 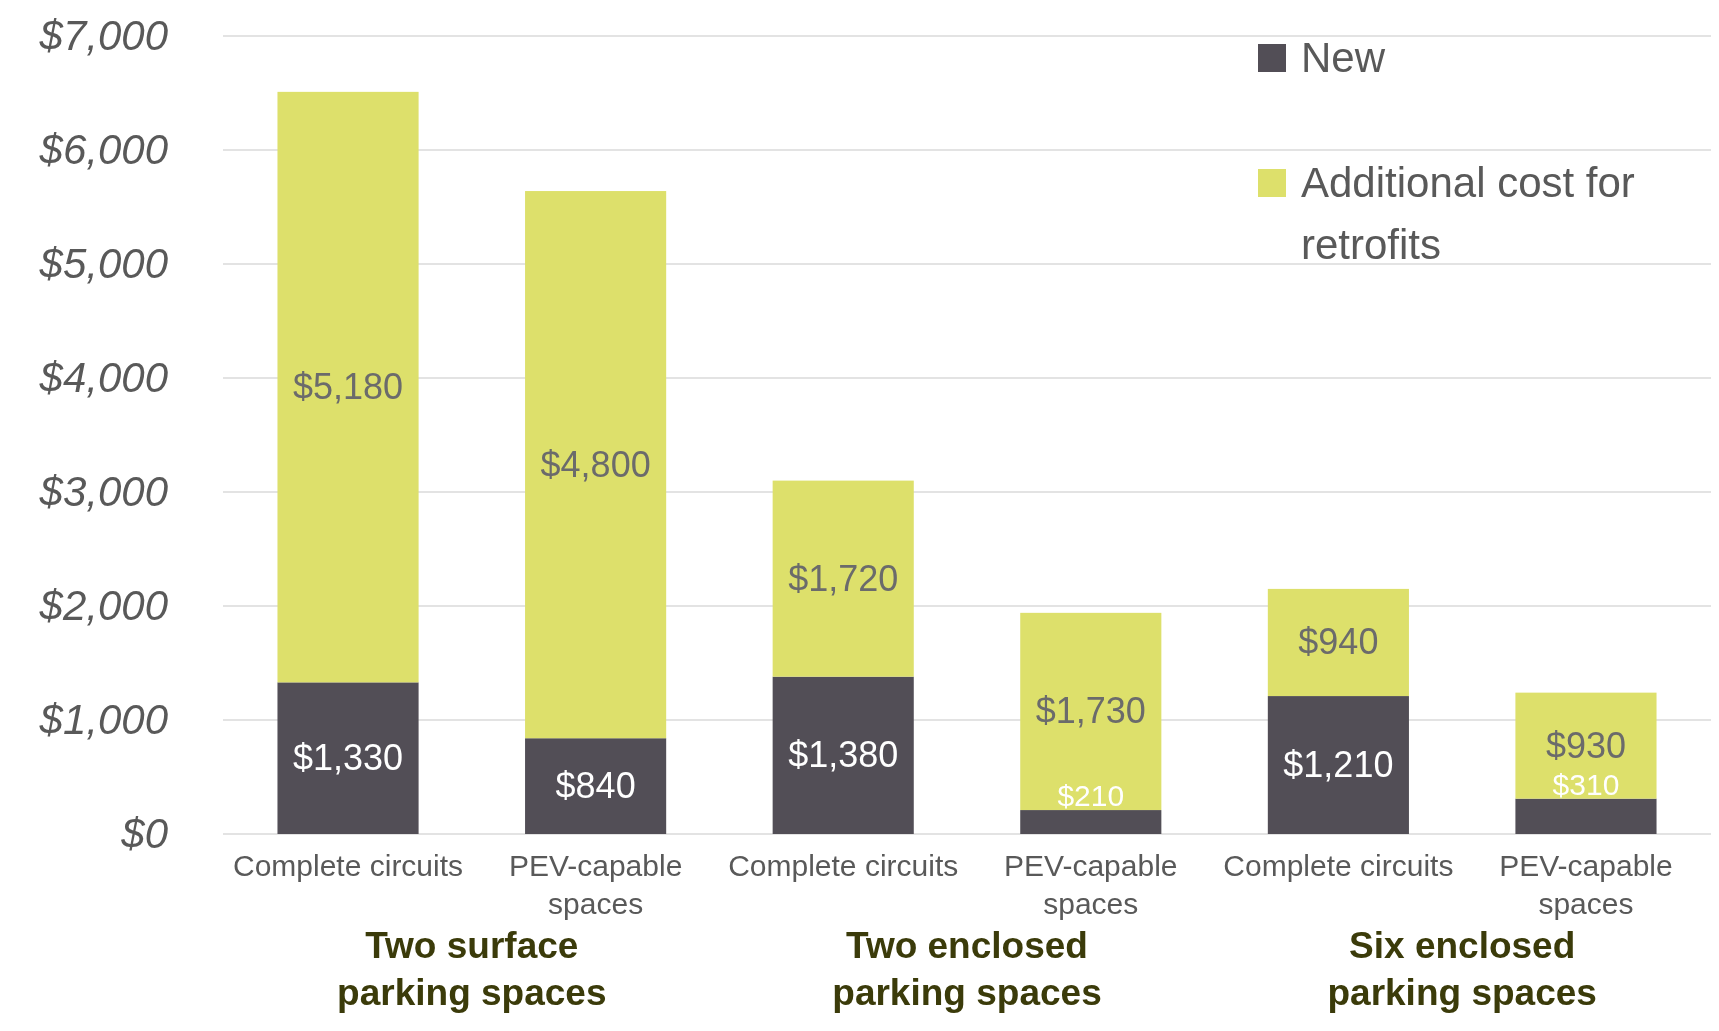 I want to click on y-tick-label: $0, so click(x=144, y=833).